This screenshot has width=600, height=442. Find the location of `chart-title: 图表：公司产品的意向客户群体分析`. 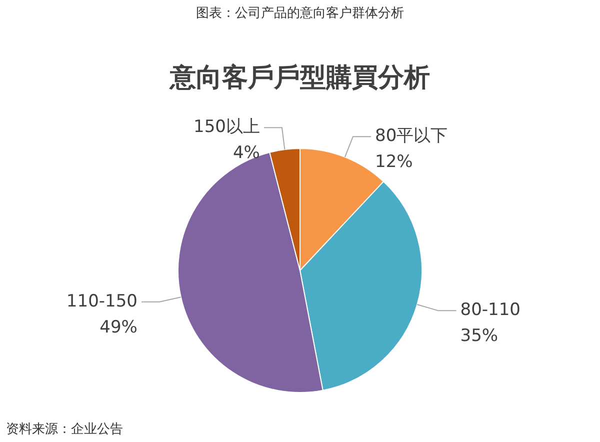

chart-title: 图表：公司产品的意向客户群体分析 is located at coordinates (300, 13).